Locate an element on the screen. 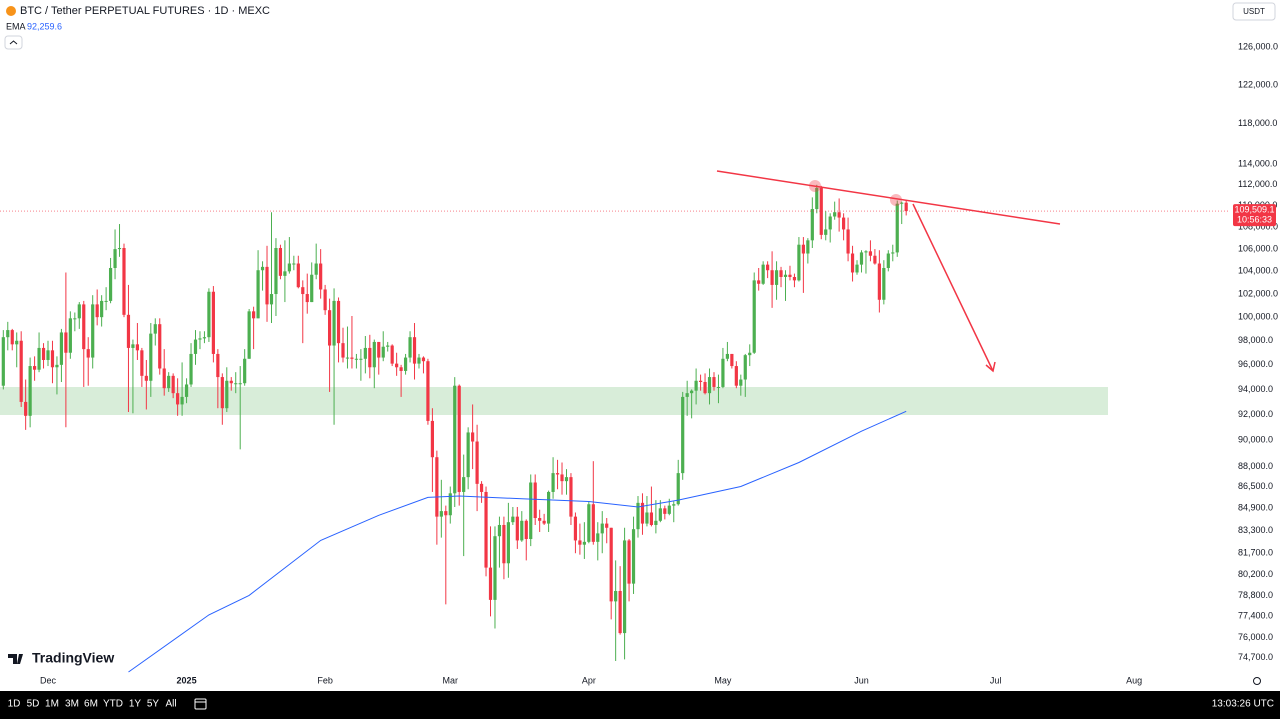 The width and height of the screenshot is (1280, 719). x-tick-label: Feb is located at coordinates (325, 680).